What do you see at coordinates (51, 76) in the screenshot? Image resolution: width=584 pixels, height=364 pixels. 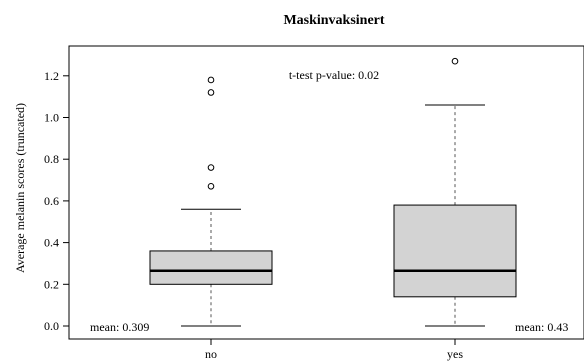 I see `y-tick-label: 1.2` at bounding box center [51, 76].